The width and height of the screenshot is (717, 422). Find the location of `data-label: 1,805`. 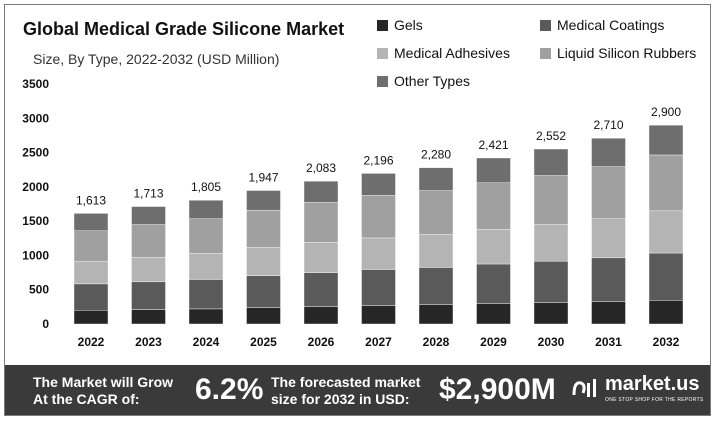

data-label: 1,805 is located at coordinates (206, 187).